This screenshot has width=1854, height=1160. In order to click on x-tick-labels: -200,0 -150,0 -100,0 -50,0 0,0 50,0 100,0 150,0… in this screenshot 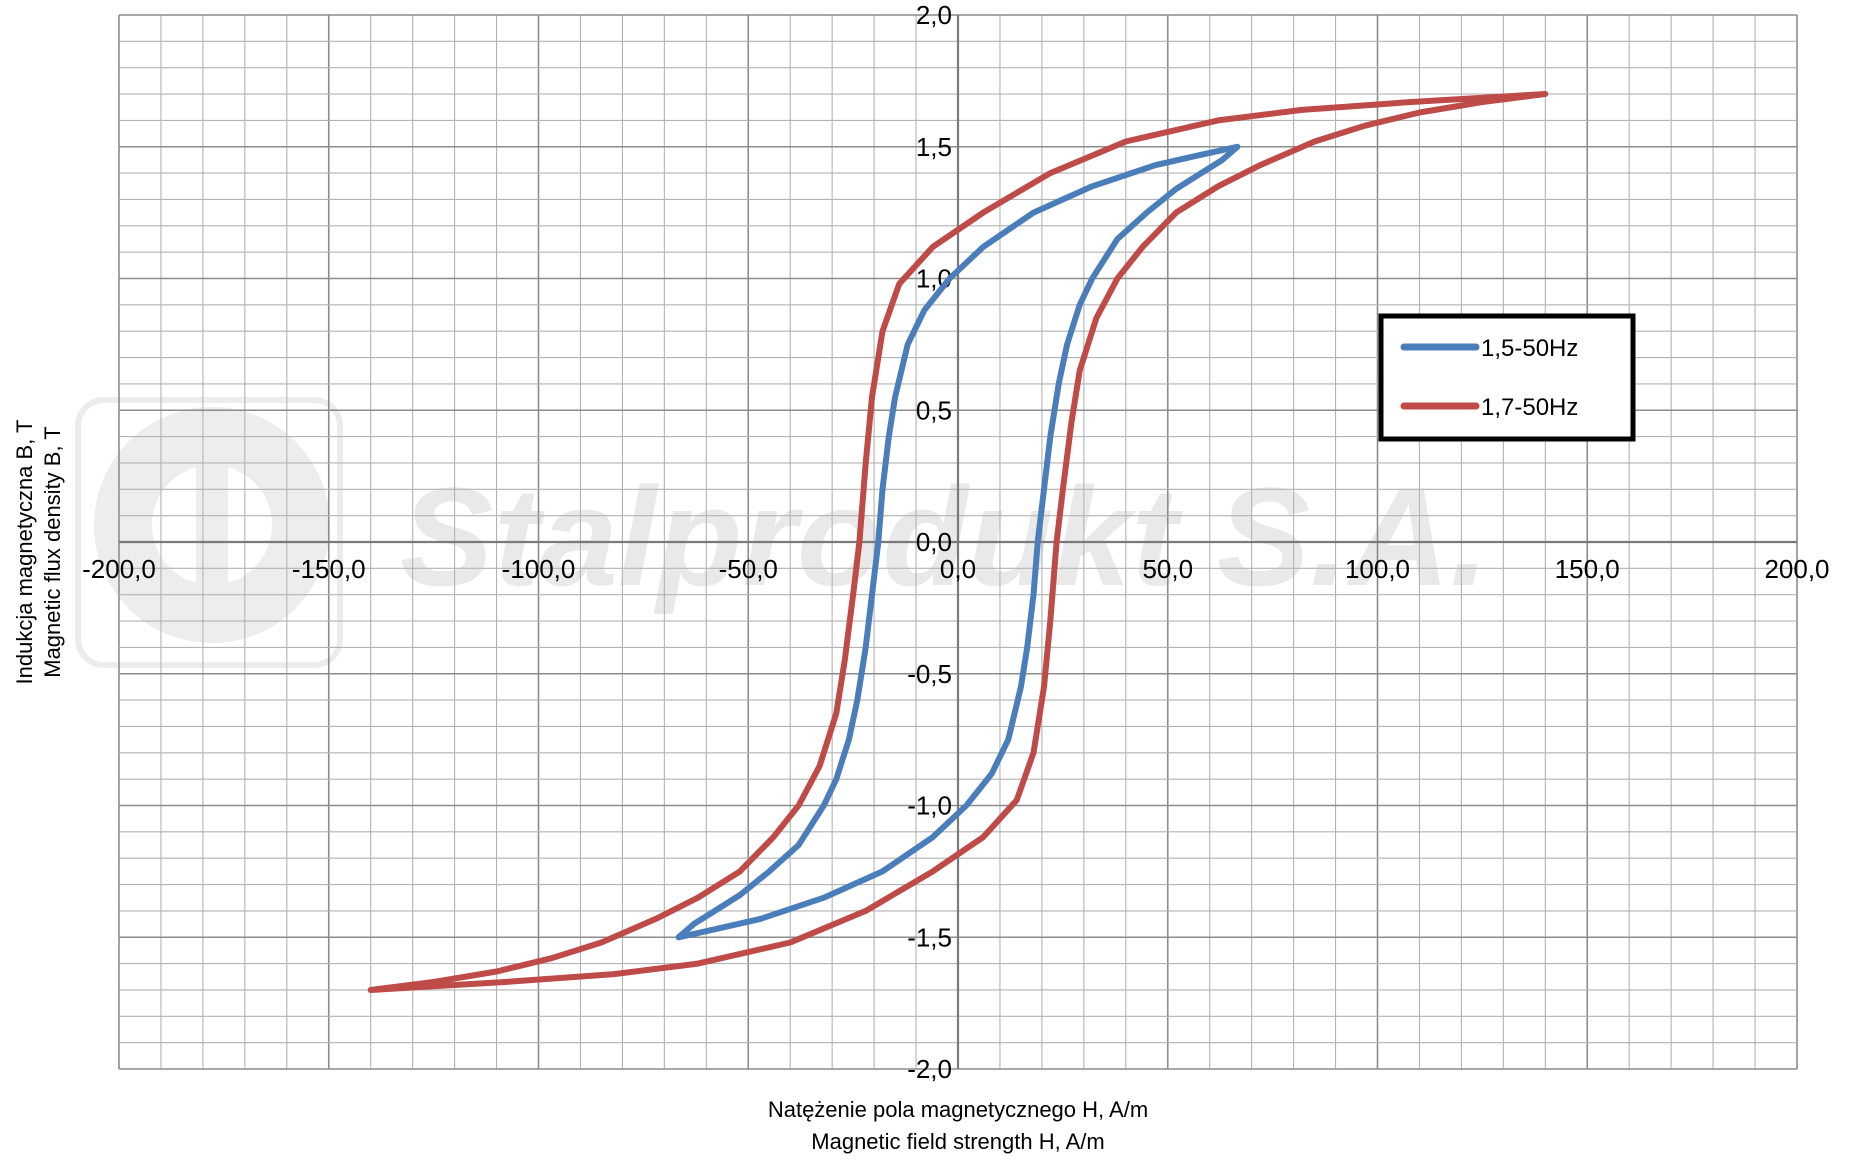, I will do `click(955, 569)`.